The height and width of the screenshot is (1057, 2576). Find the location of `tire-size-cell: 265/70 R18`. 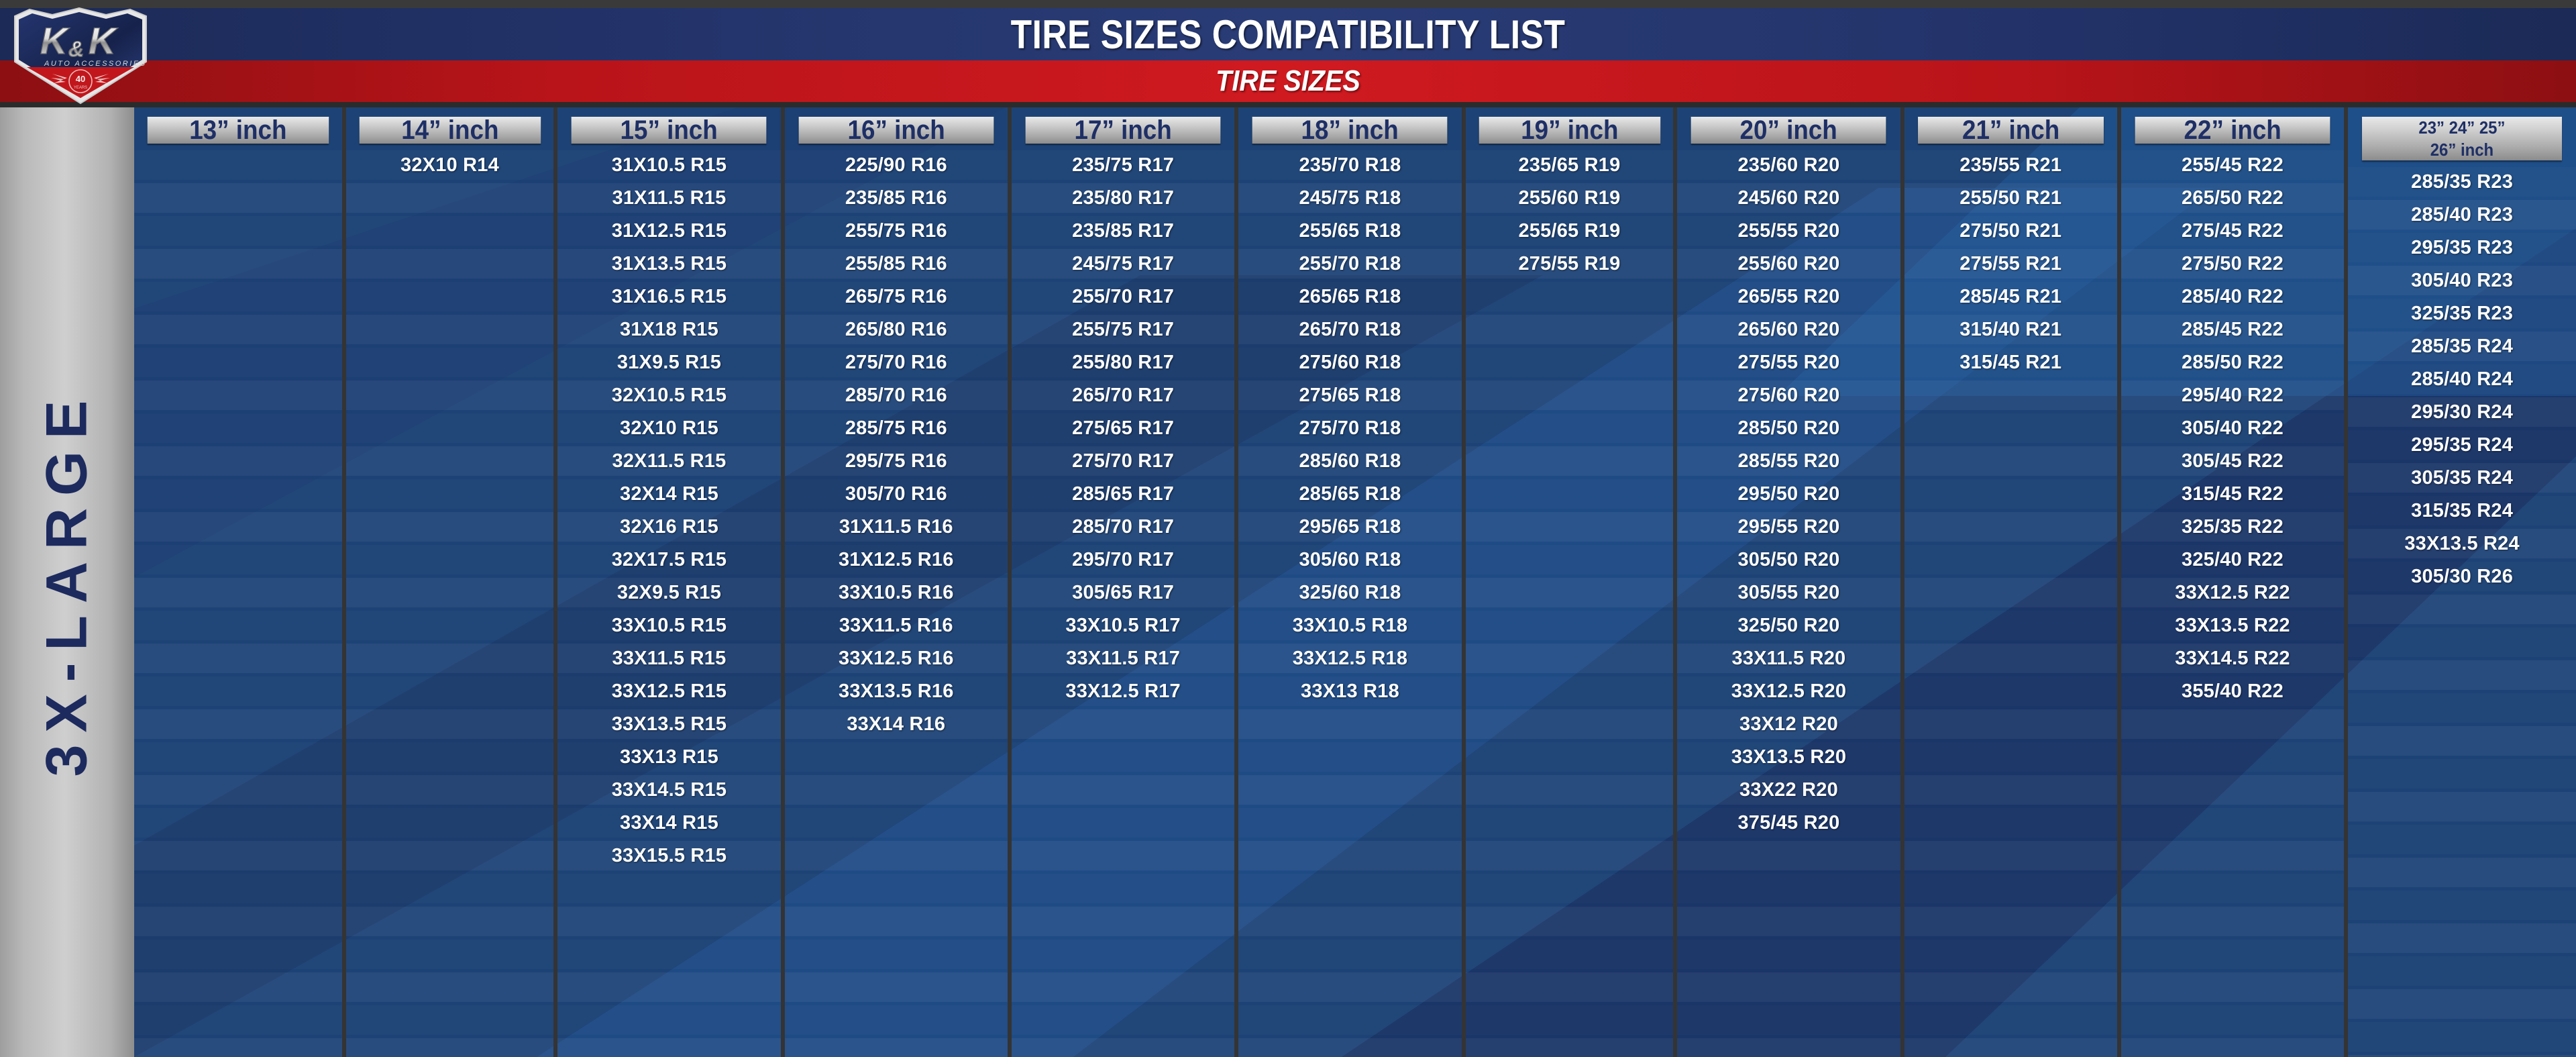

tire-size-cell: 265/70 R18 is located at coordinates (1350, 329).